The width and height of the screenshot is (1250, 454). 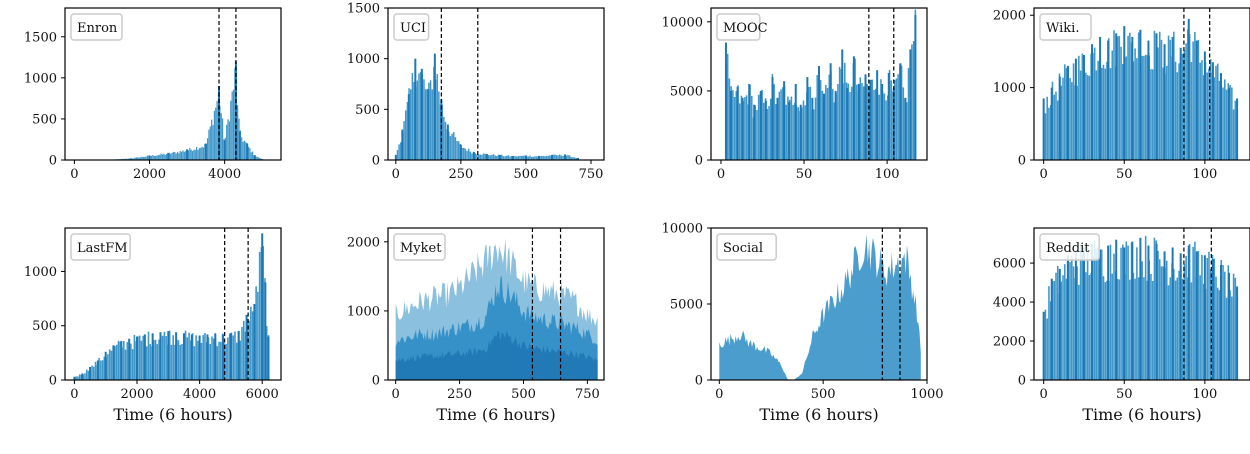 I want to click on y-tick-label: 5000, so click(x=686, y=305).